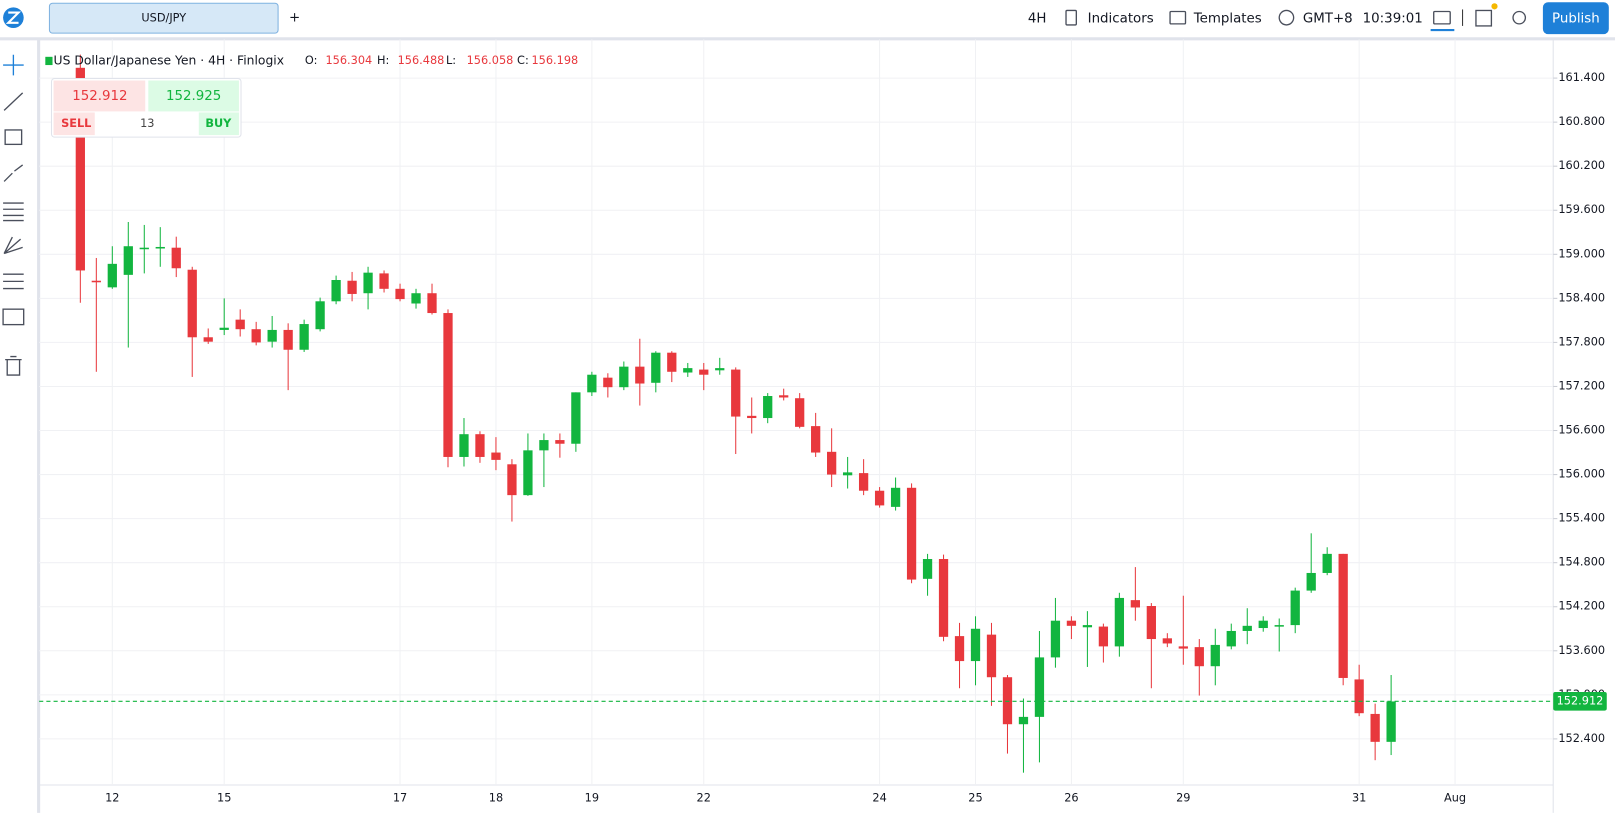  Describe the element at coordinates (147, 123) in the screenshot. I see `quantity: 13` at that location.